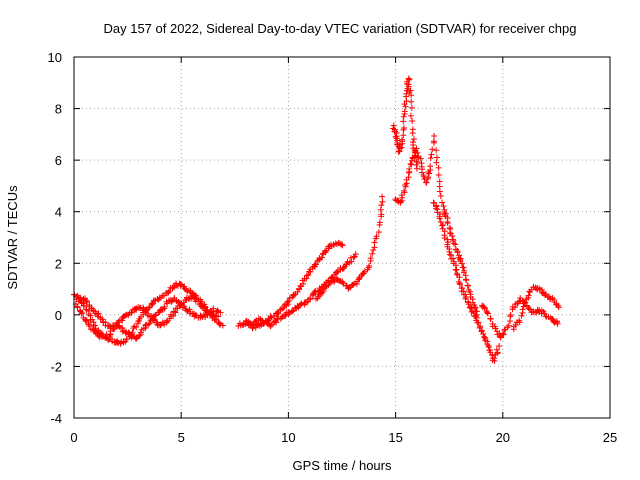  Describe the element at coordinates (58, 160) in the screenshot. I see `y-tick-label: 6` at that location.